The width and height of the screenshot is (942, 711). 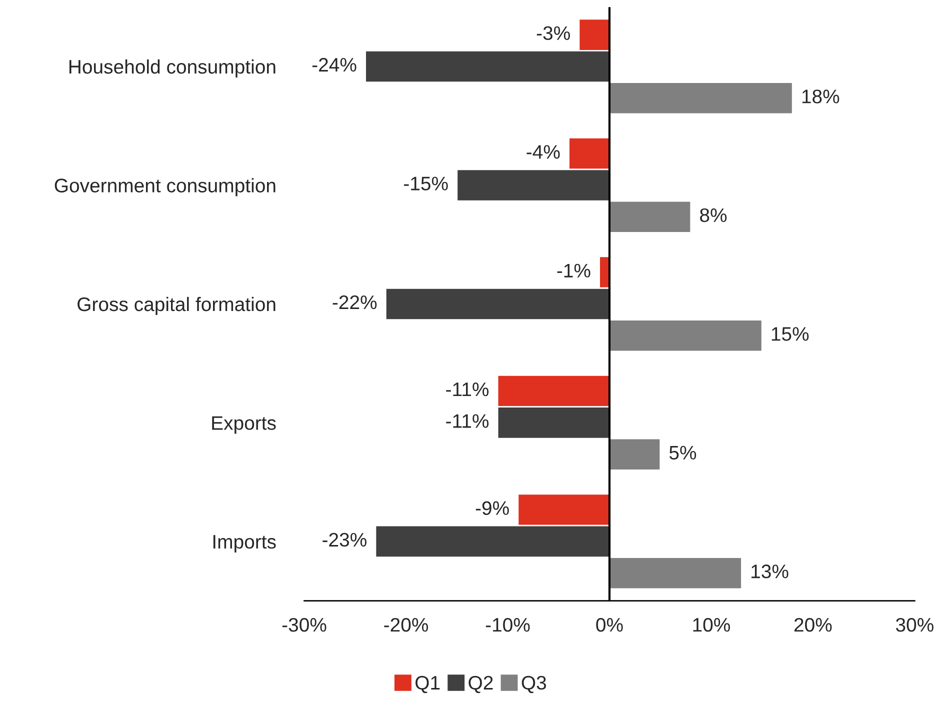 What do you see at coordinates (172, 68) in the screenshot?
I see `y-tick-label: Household consumption` at bounding box center [172, 68].